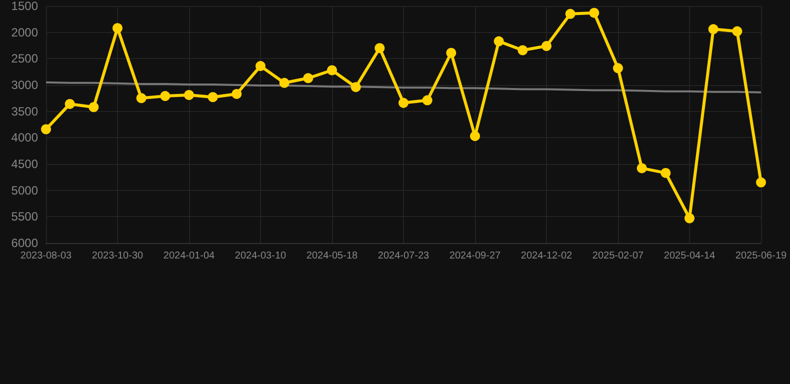  Describe the element at coordinates (189, 256) in the screenshot. I see `x-tick-label: 2024-01-04` at that location.